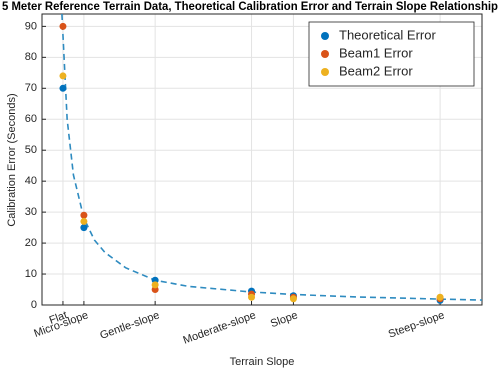 This screenshot has height=372, width=500. Describe the element at coordinates (31, 57) in the screenshot. I see `y-tick-label: 80` at that location.